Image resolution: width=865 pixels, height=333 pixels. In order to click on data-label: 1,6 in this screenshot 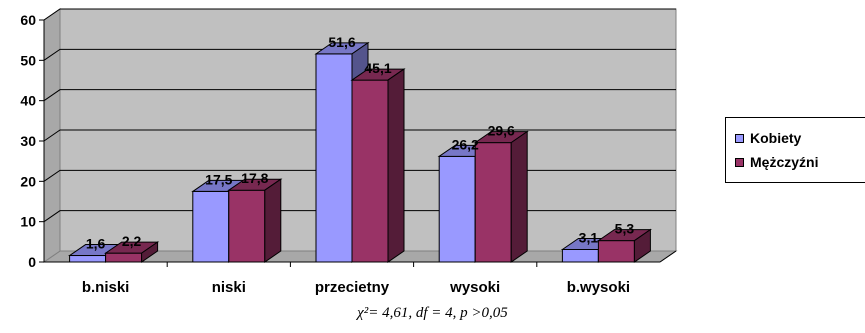, I will do `click(96, 244)`.